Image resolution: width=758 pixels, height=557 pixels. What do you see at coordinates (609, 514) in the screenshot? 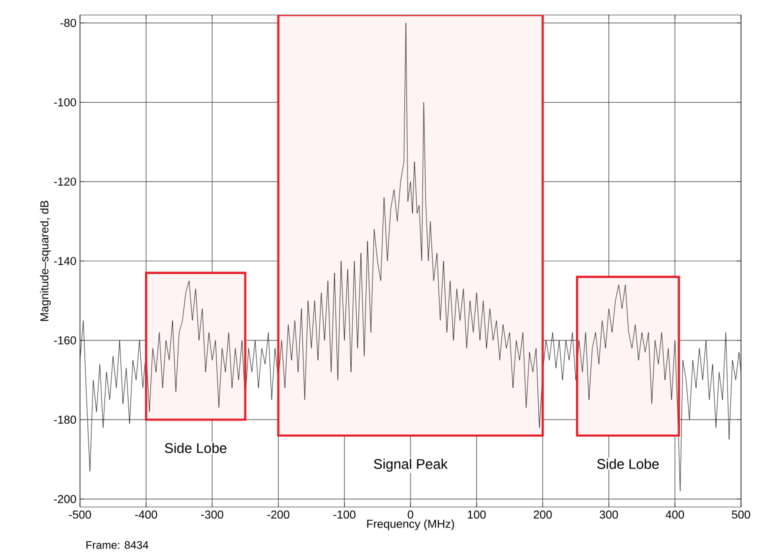
I see `x-tick-label: 300` at bounding box center [609, 514].